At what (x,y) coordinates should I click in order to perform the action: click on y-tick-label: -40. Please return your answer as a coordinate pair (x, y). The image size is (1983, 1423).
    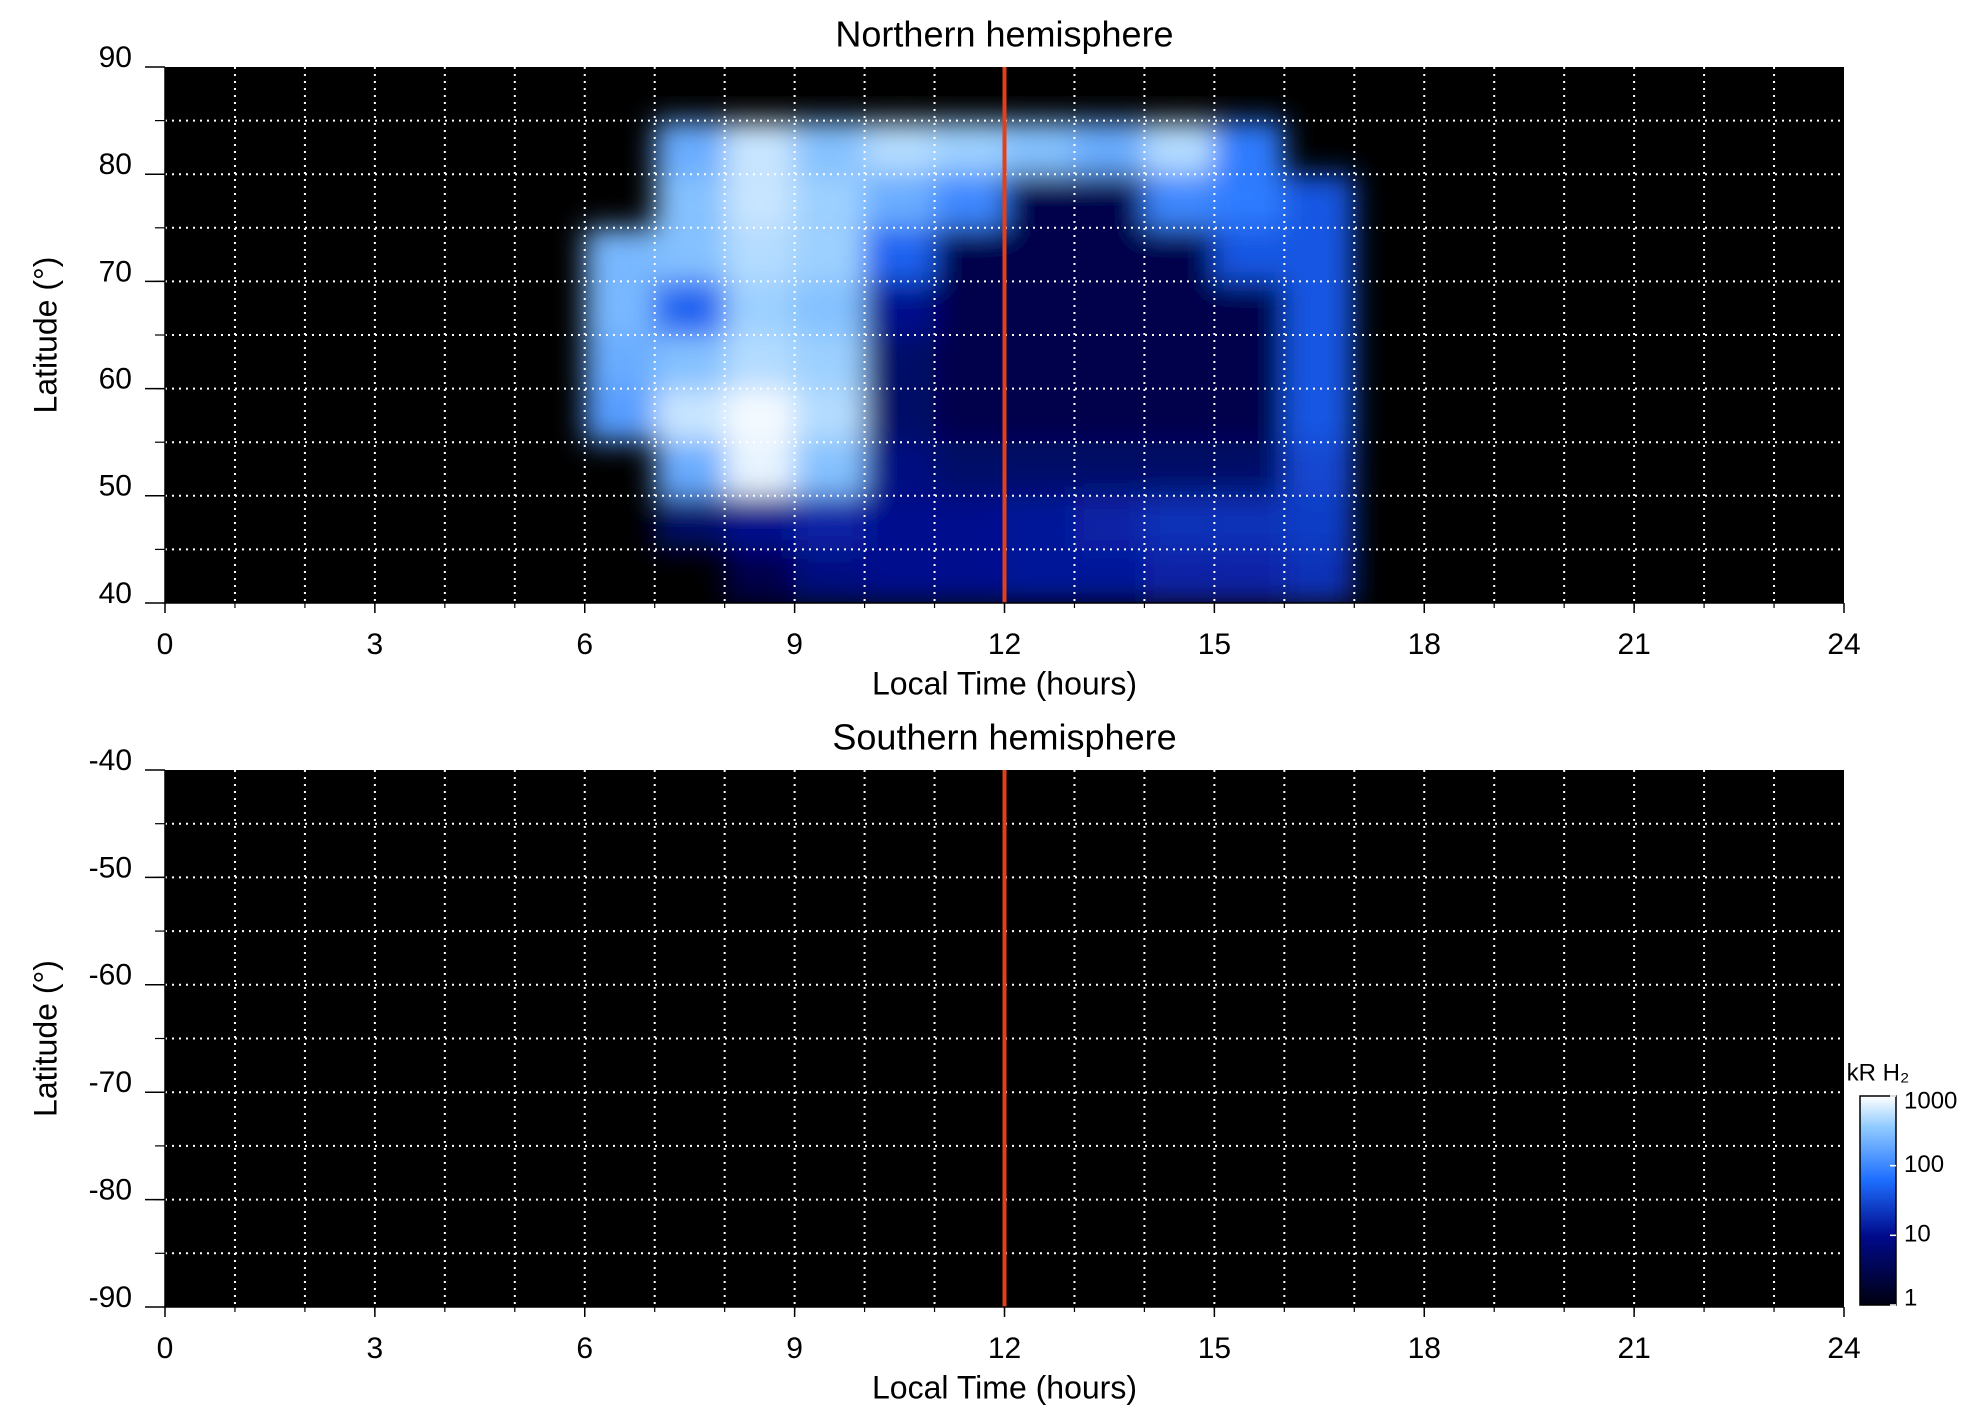
    Looking at the image, I should click on (110, 760).